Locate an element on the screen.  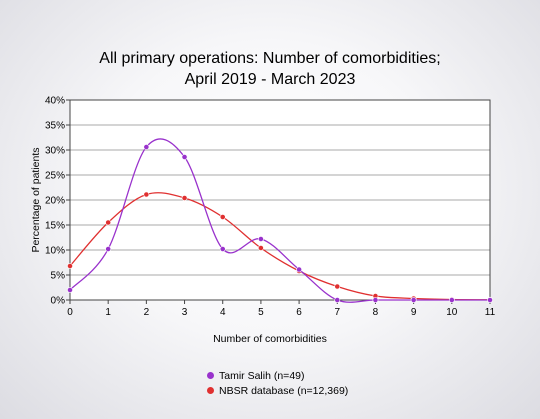
x-axis-label: Number of comorbidities is located at coordinates (270, 339).